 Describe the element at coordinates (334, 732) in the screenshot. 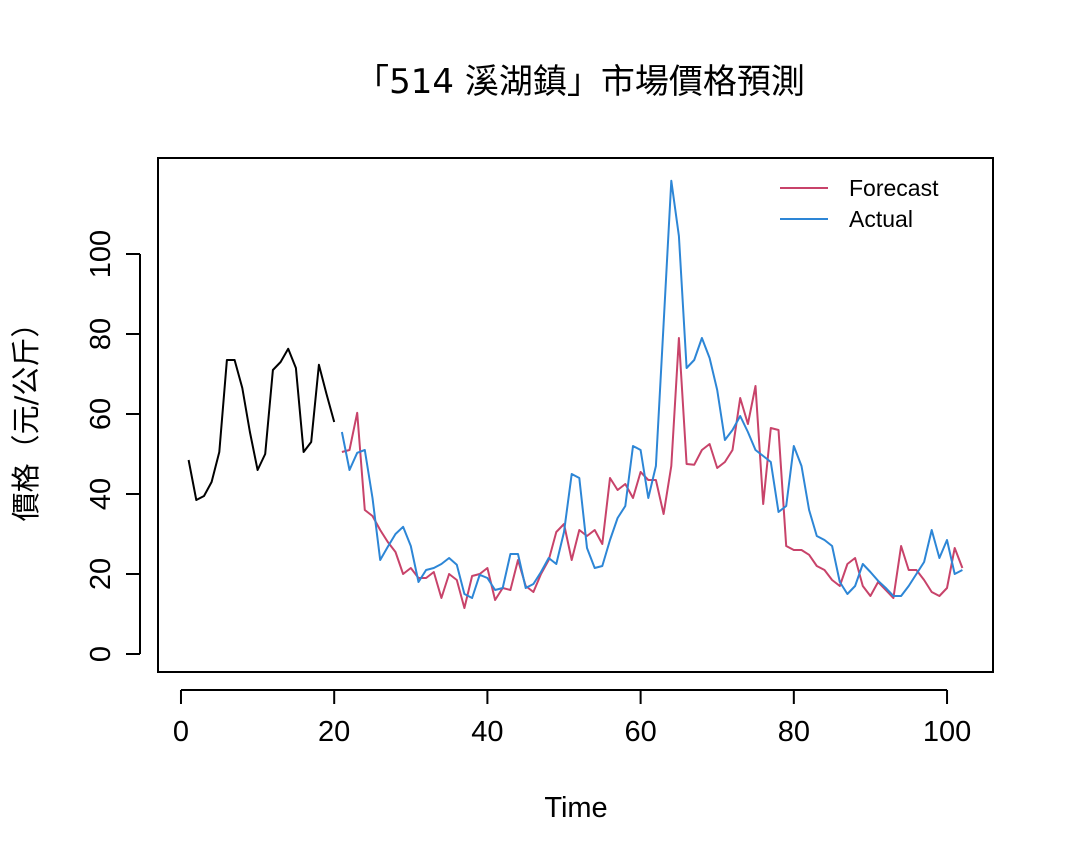

I see `x-tick-label-1: 20` at that location.